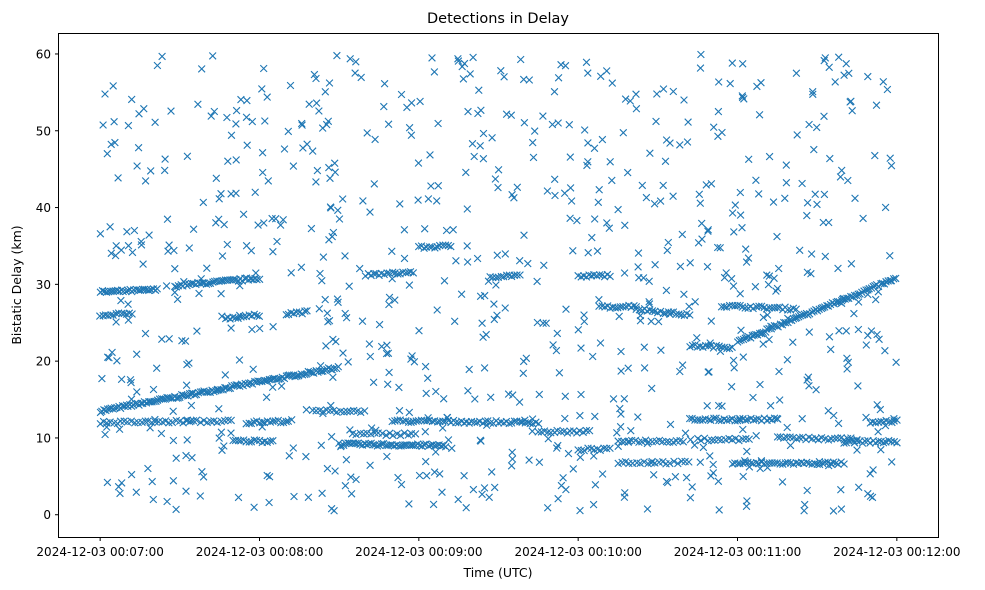  Describe the element at coordinates (43, 131) in the screenshot. I see `y-tick-label: 50` at that location.